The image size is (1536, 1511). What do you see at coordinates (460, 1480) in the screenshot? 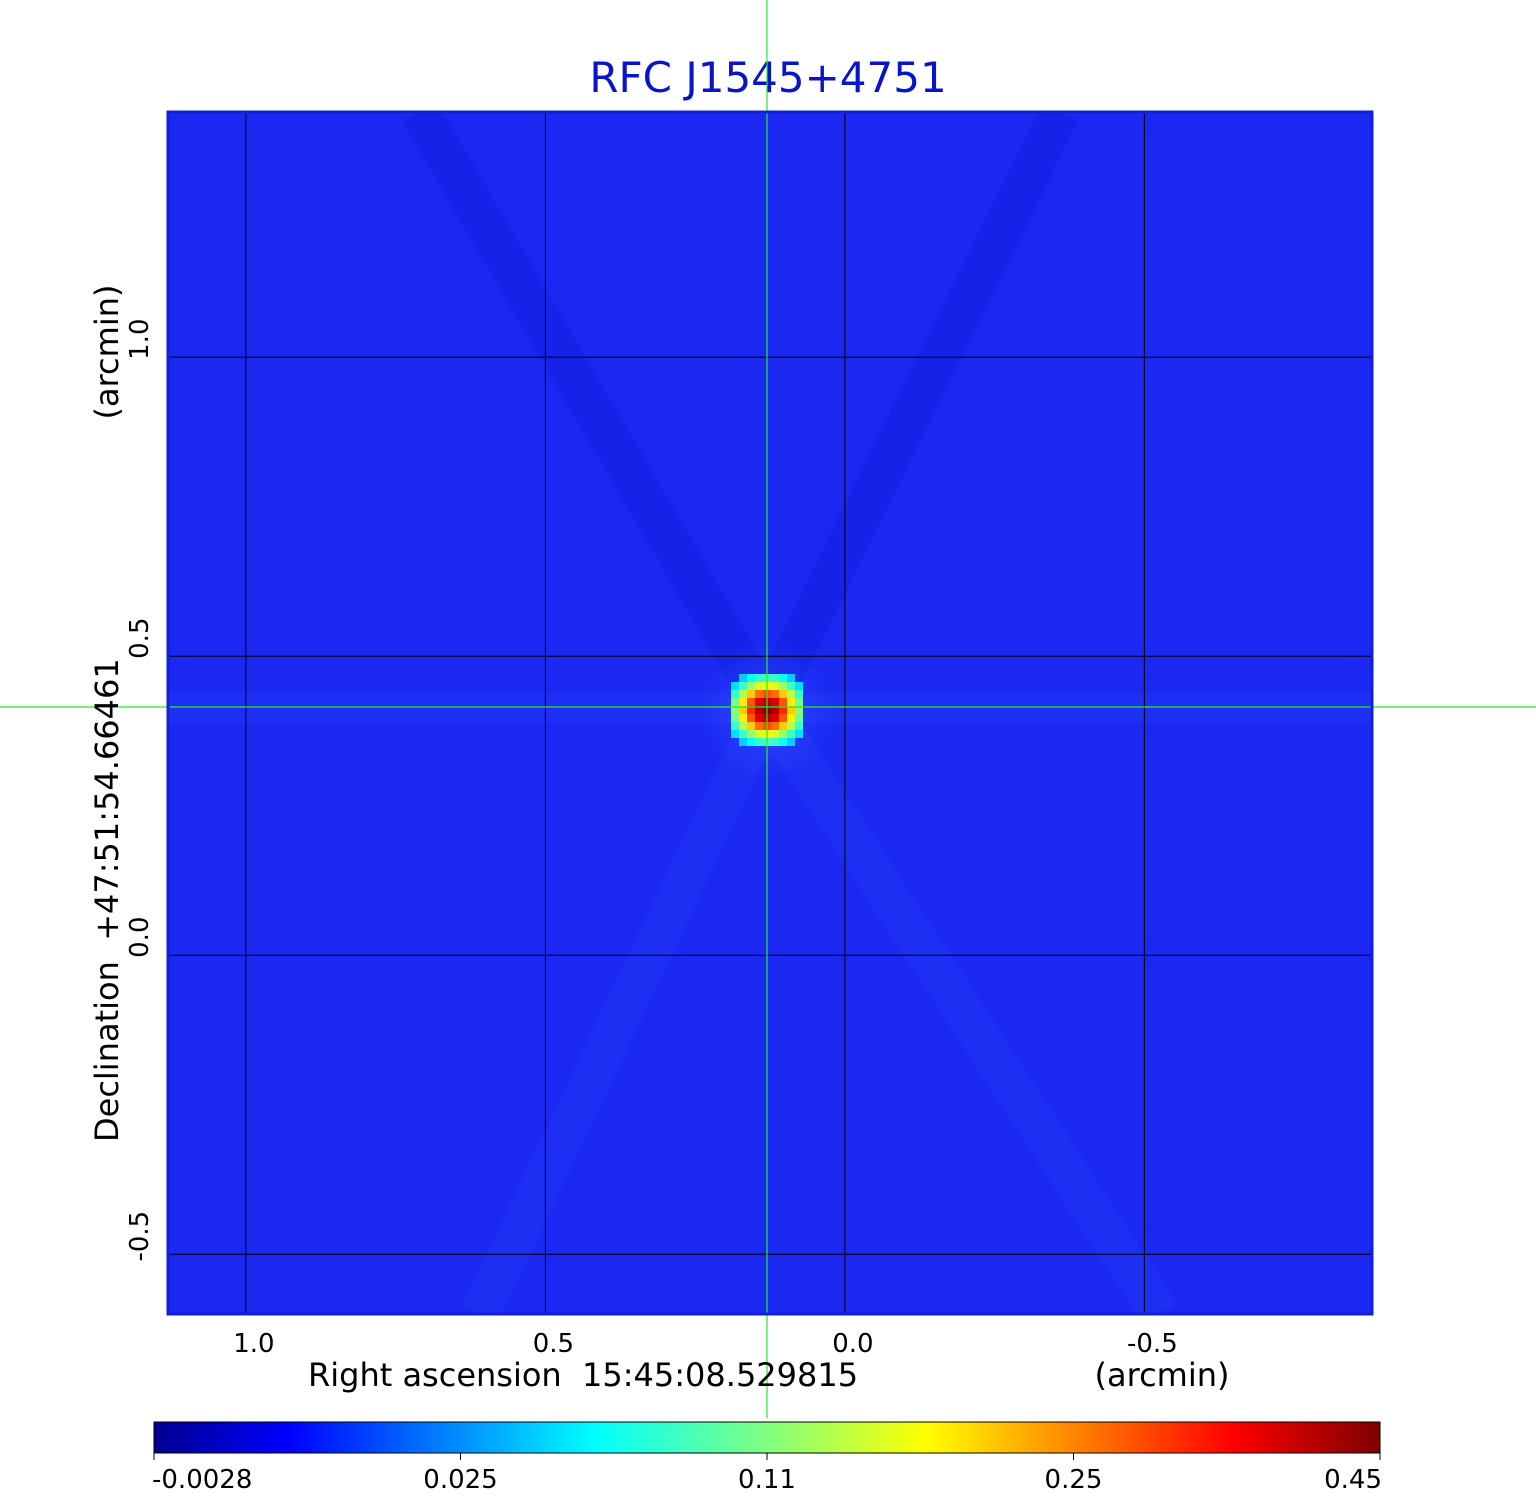
I see `colorbar-tick-label: 0.025` at bounding box center [460, 1480].